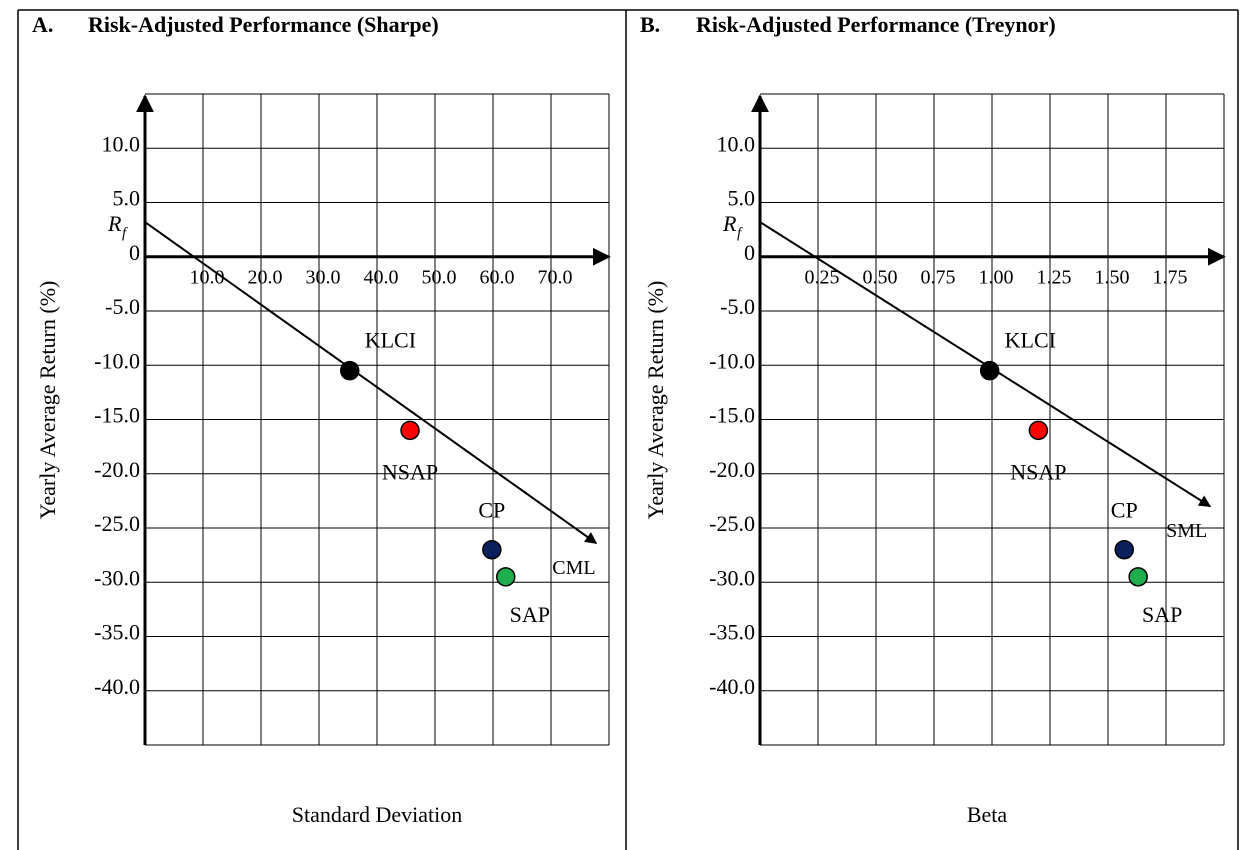 The width and height of the screenshot is (1248, 850). Describe the element at coordinates (323, 277) in the screenshot. I see `x-tick-label: 30.0` at that location.